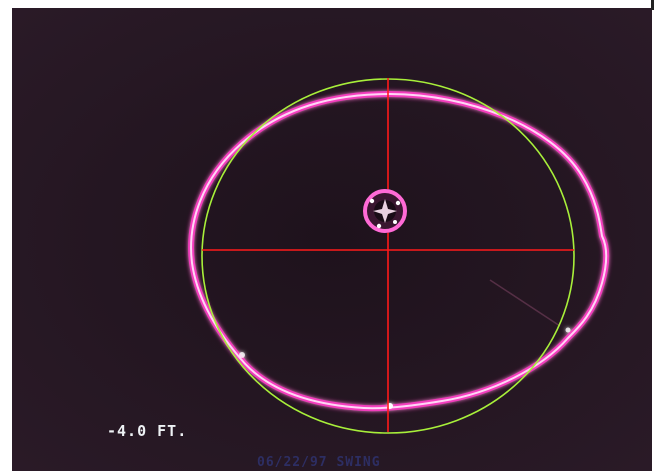 This screenshot has height=473, width=658. What do you see at coordinates (525, 303) in the screenshot?
I see `debris-streak` at bounding box center [525, 303].